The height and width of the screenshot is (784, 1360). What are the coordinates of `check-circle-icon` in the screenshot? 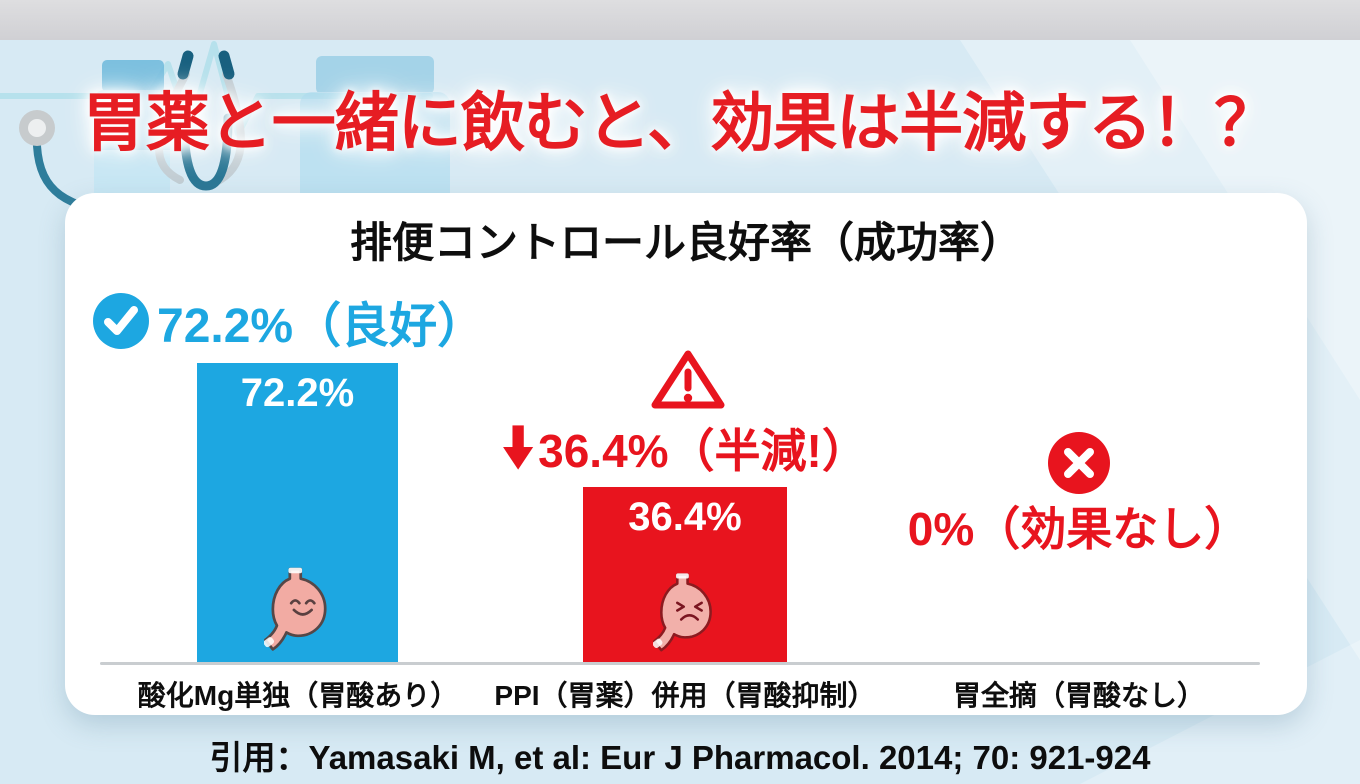 It's located at (121, 321).